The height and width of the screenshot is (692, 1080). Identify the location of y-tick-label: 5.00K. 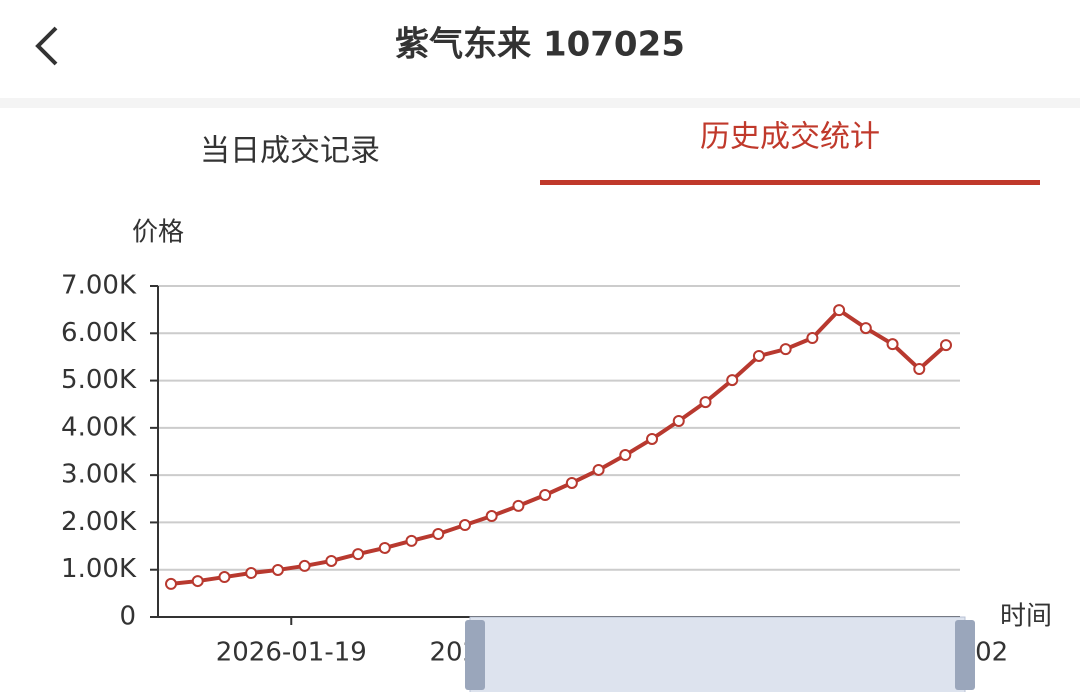
(99, 380).